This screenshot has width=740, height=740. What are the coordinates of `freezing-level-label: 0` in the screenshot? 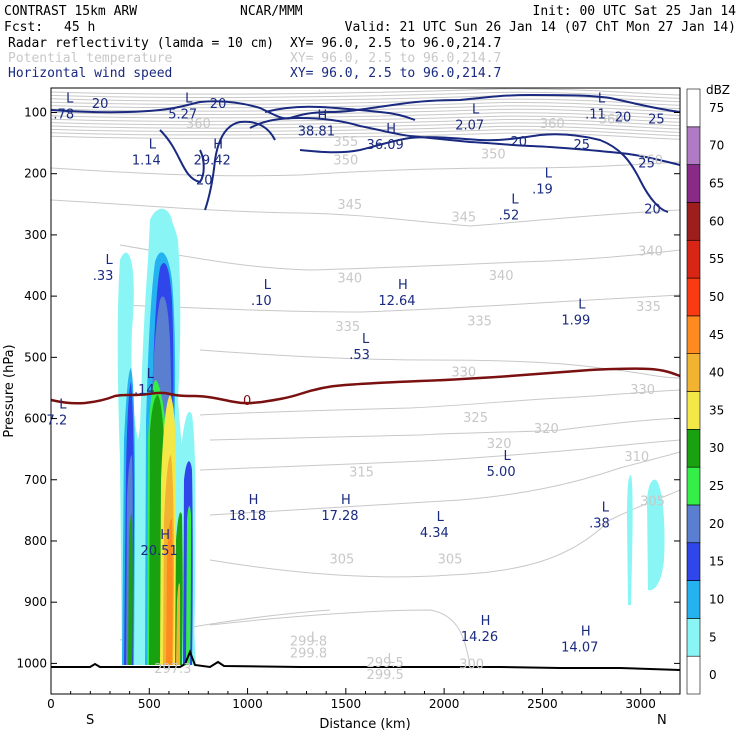 It's located at (247, 401).